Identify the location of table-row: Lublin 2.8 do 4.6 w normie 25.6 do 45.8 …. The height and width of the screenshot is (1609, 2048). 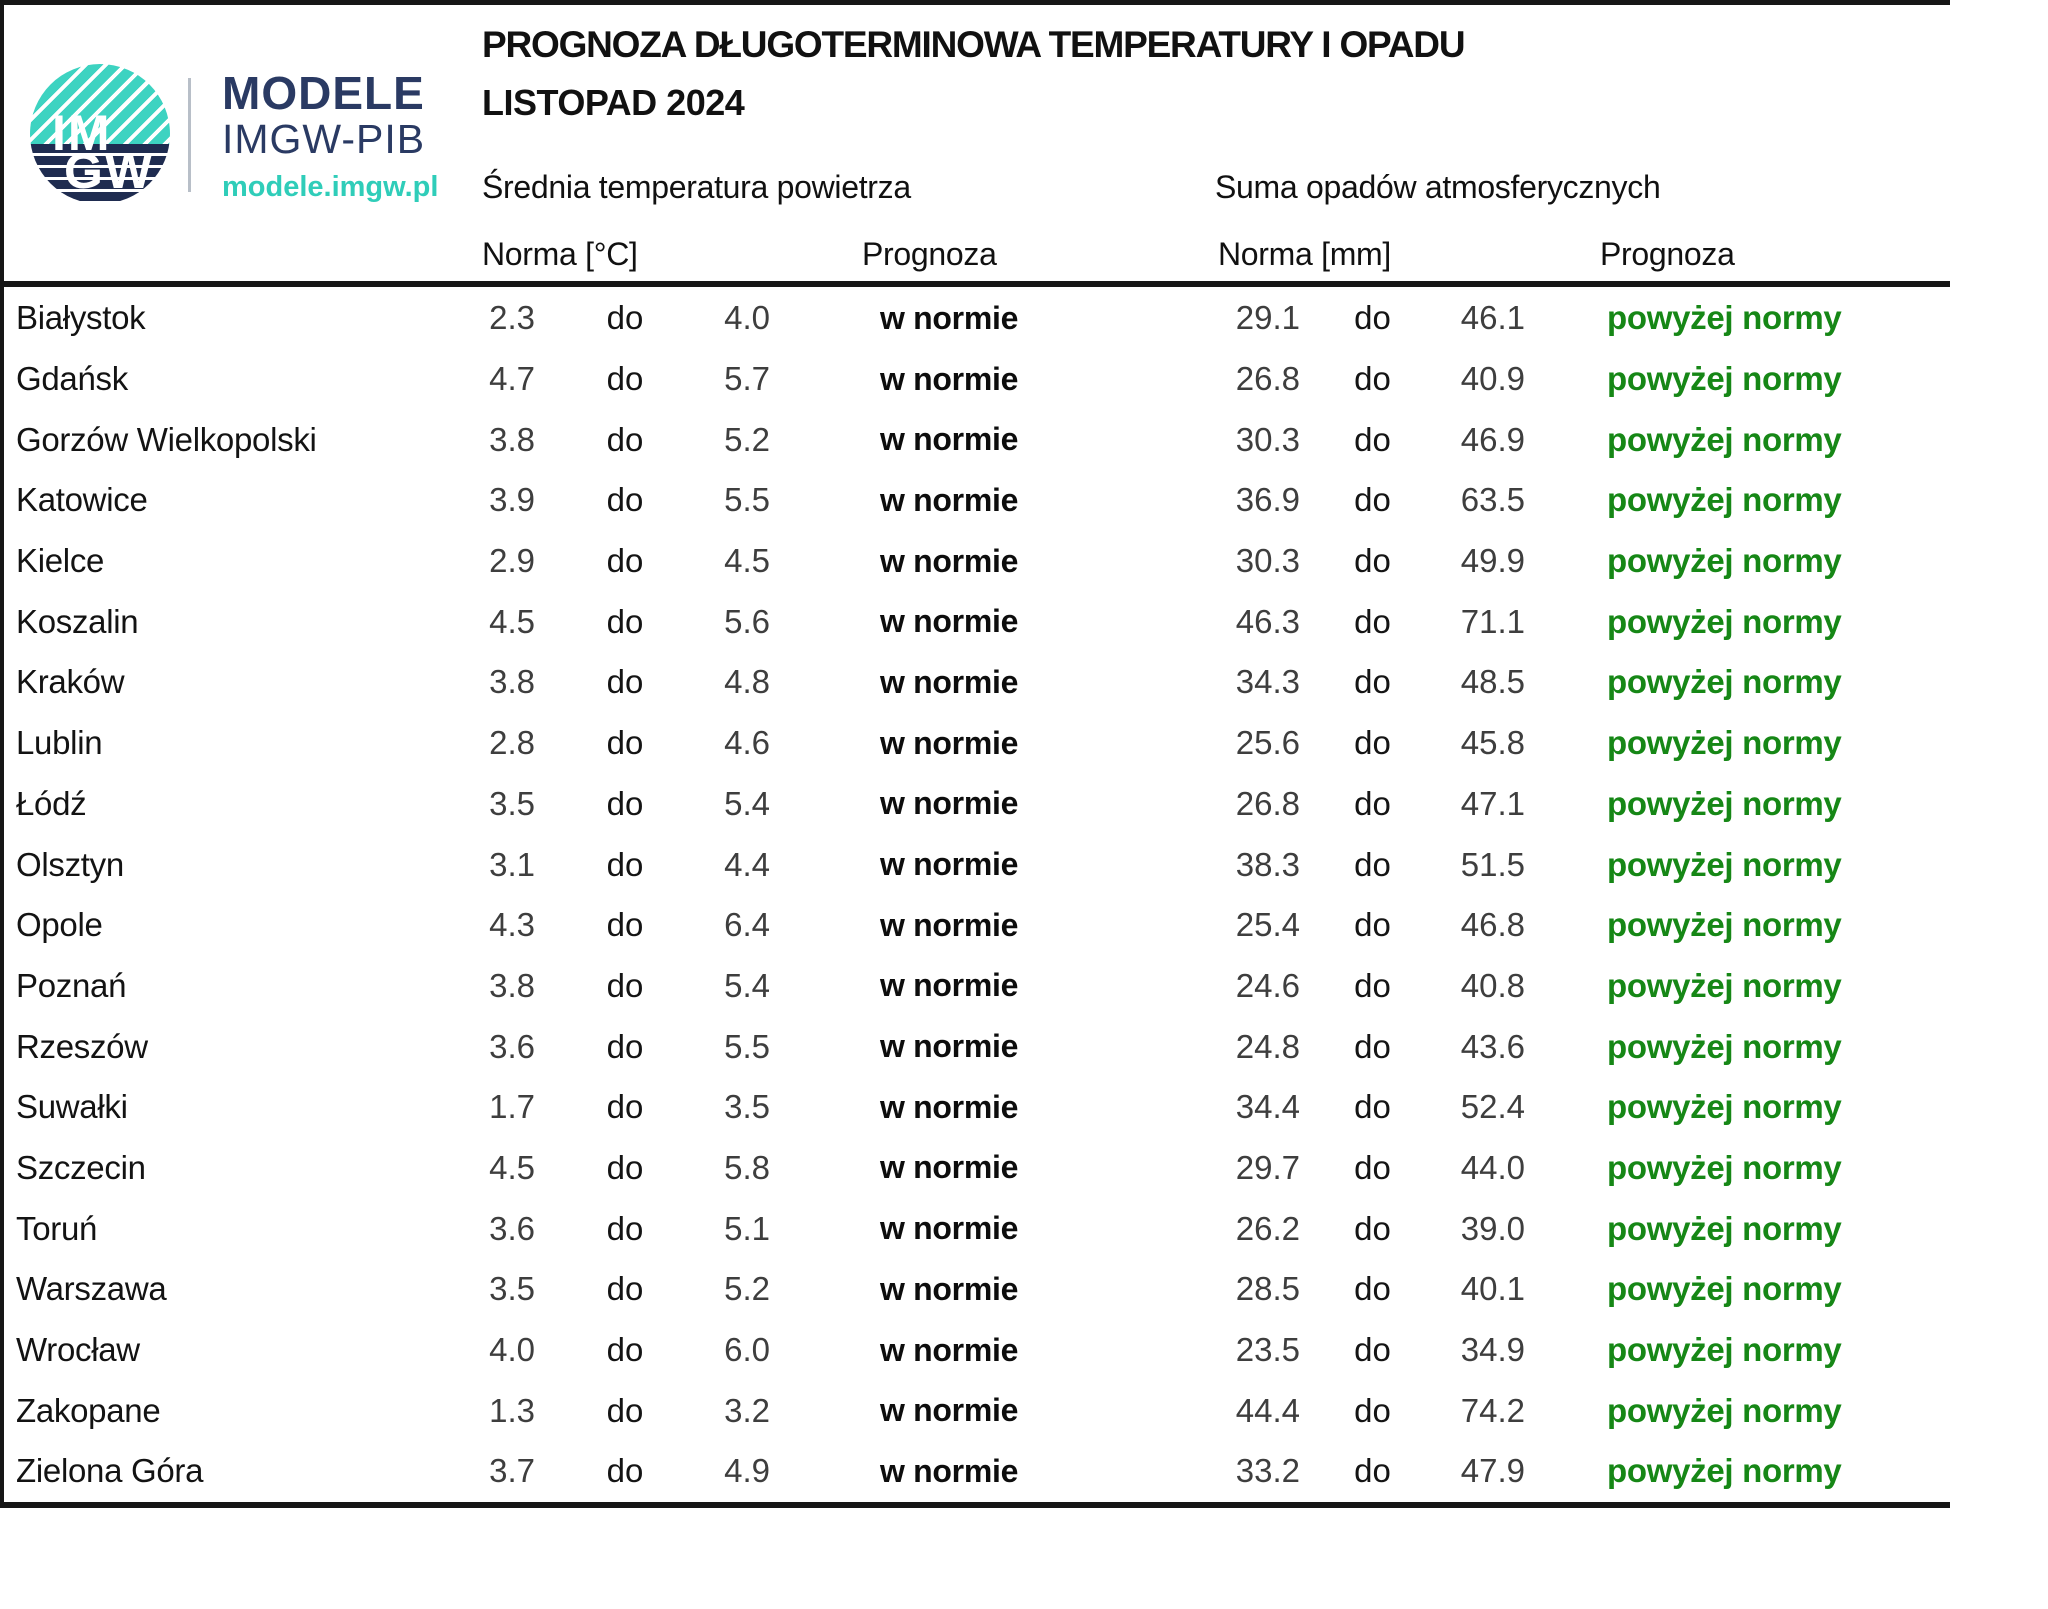
(975, 743).